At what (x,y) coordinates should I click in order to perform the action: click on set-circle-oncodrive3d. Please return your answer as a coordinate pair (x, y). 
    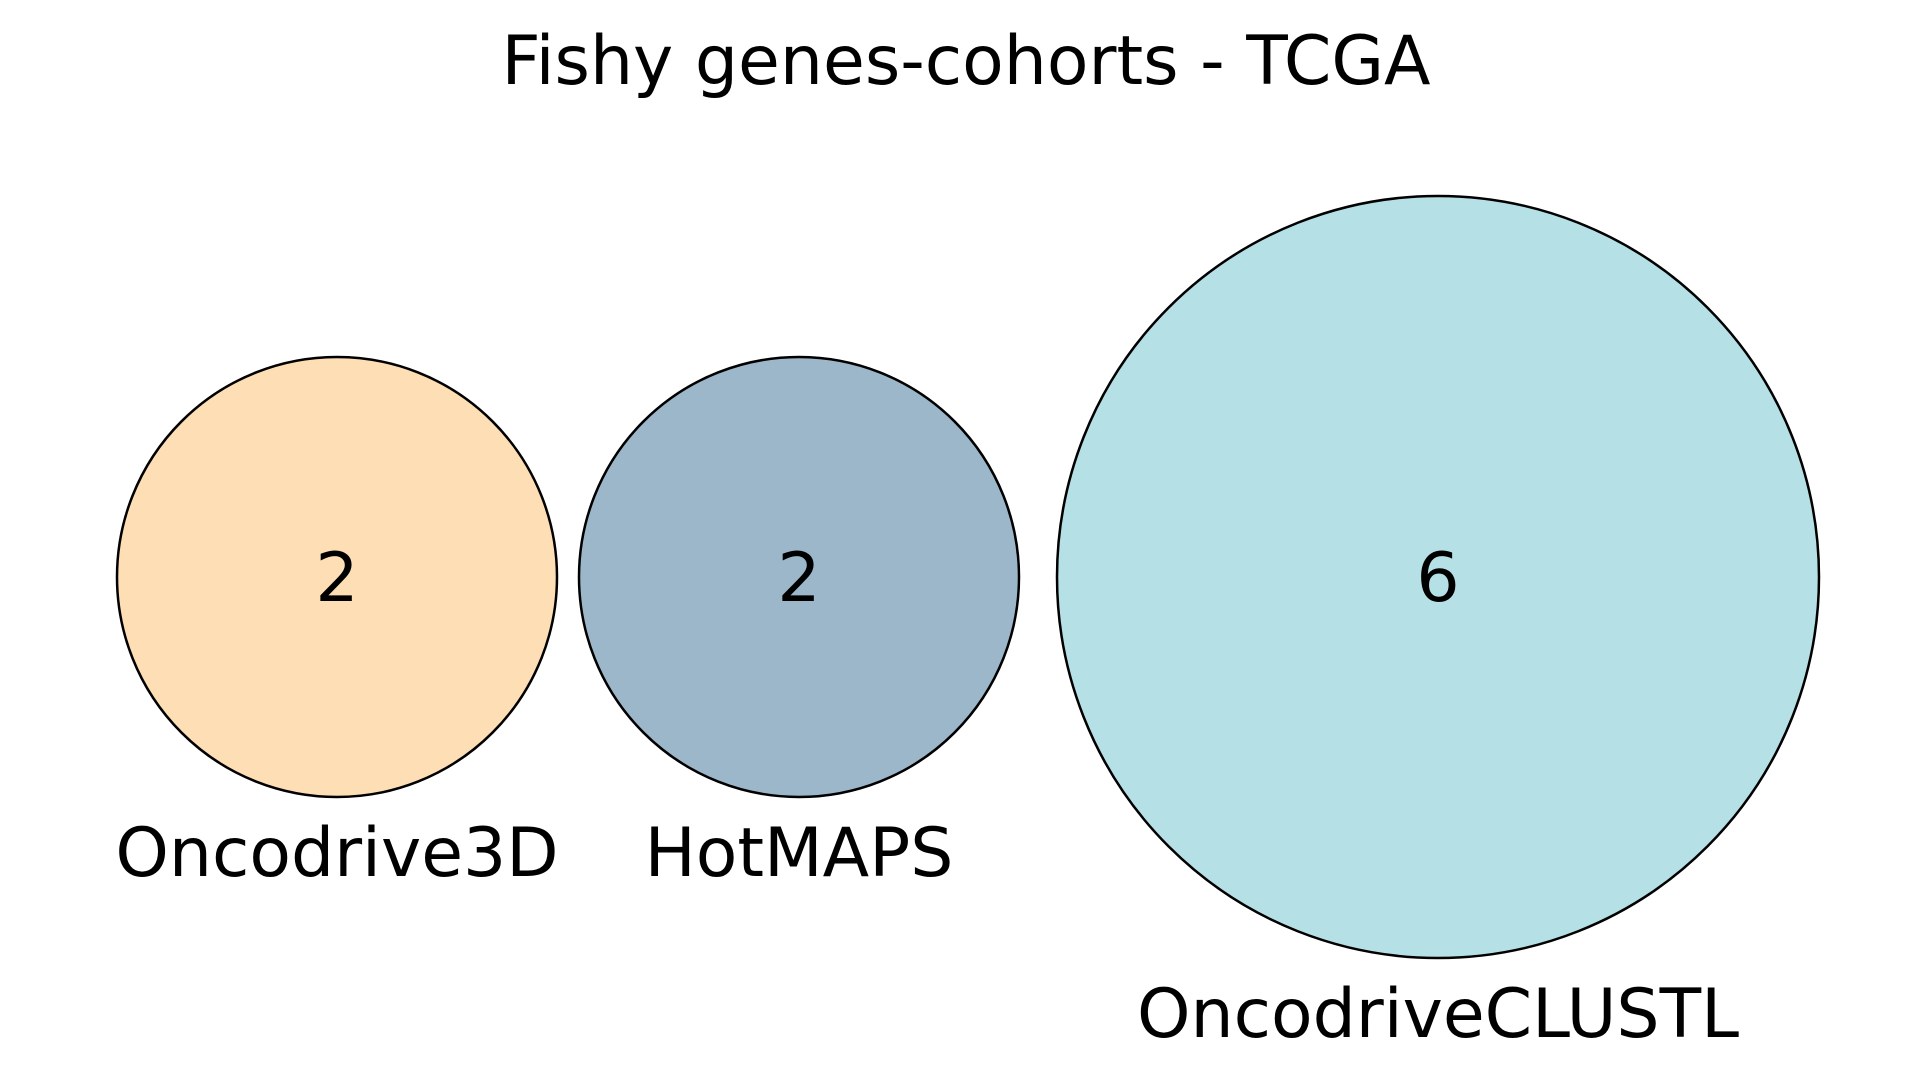
    Looking at the image, I should click on (337, 577).